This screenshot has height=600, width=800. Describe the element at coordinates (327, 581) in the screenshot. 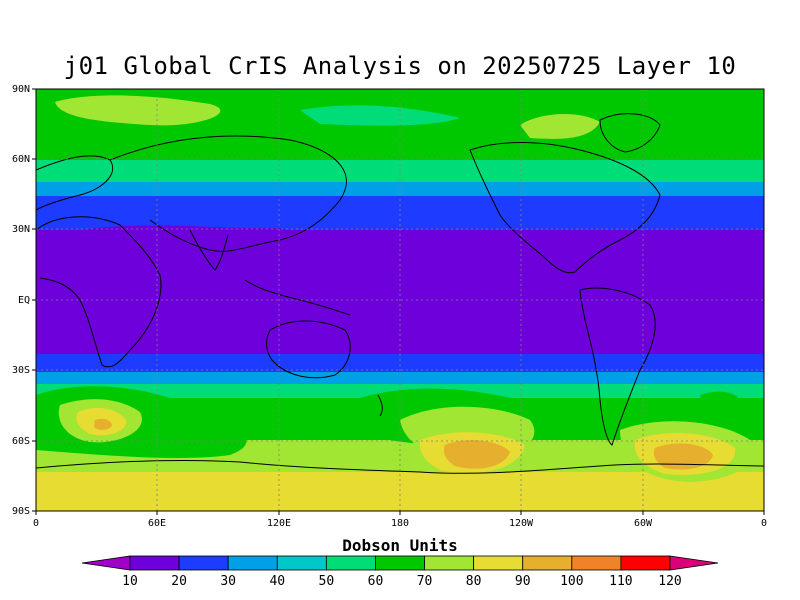

I see `colorbar-label: 50` at that location.